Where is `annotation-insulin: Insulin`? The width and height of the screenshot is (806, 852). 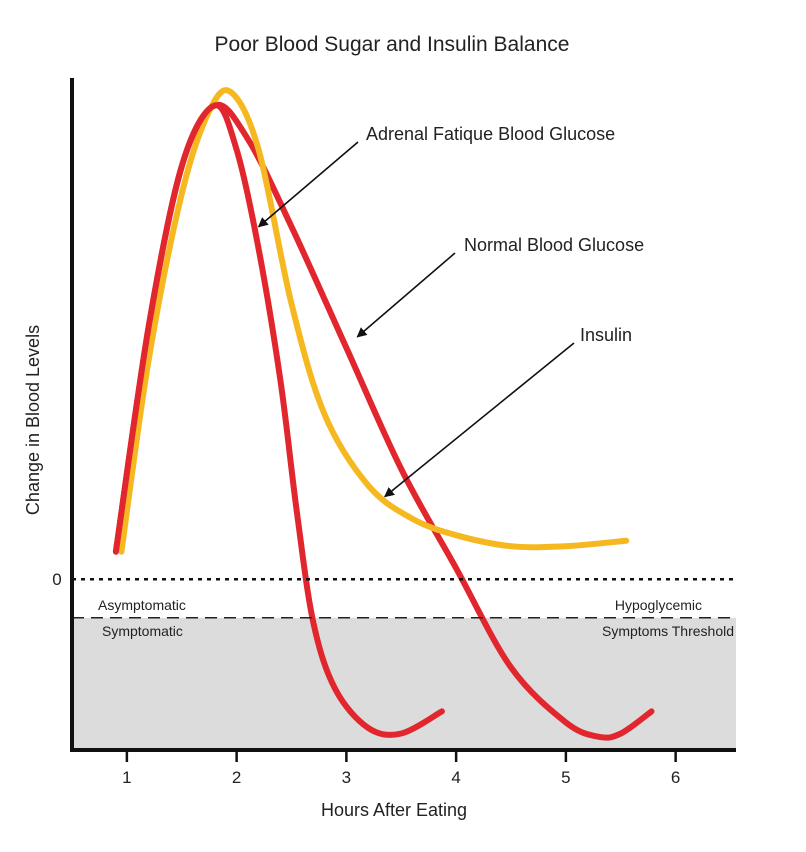
annotation-insulin: Insulin is located at coordinates (606, 335).